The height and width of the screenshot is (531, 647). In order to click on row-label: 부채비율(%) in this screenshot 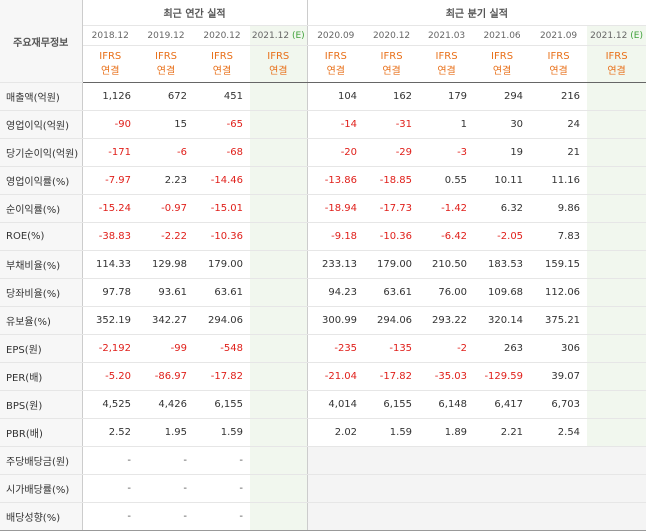, I will do `click(41, 264)`.